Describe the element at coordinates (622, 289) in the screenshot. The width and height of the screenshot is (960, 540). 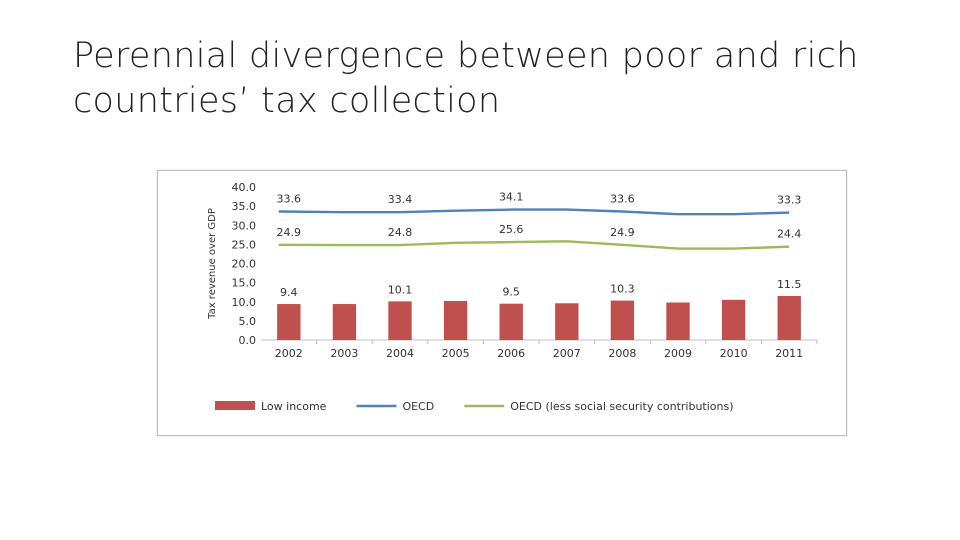
I see `data-label: 10.3` at that location.